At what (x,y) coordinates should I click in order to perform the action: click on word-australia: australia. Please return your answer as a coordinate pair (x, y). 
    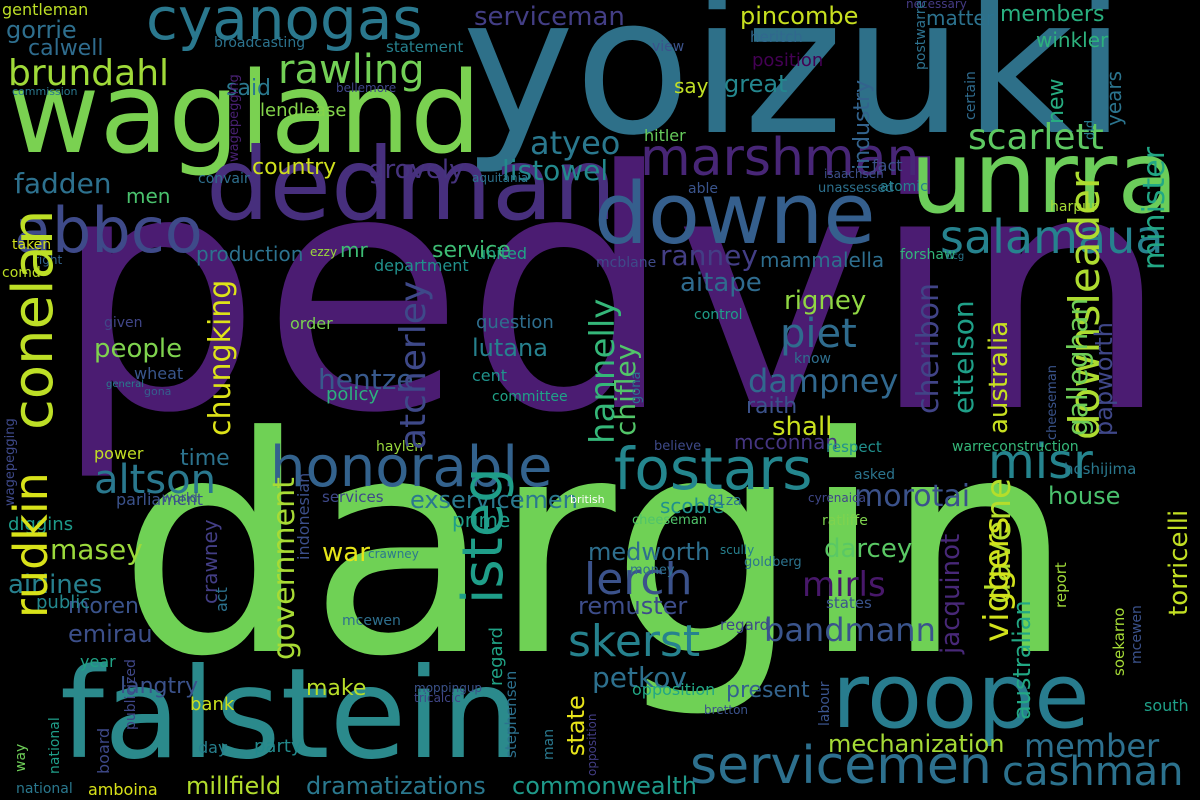
    Looking at the image, I should click on (999, 377).